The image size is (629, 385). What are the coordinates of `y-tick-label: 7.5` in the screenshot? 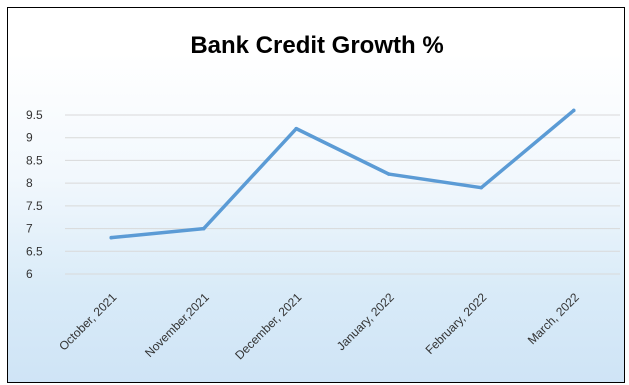 It's located at (34, 206).